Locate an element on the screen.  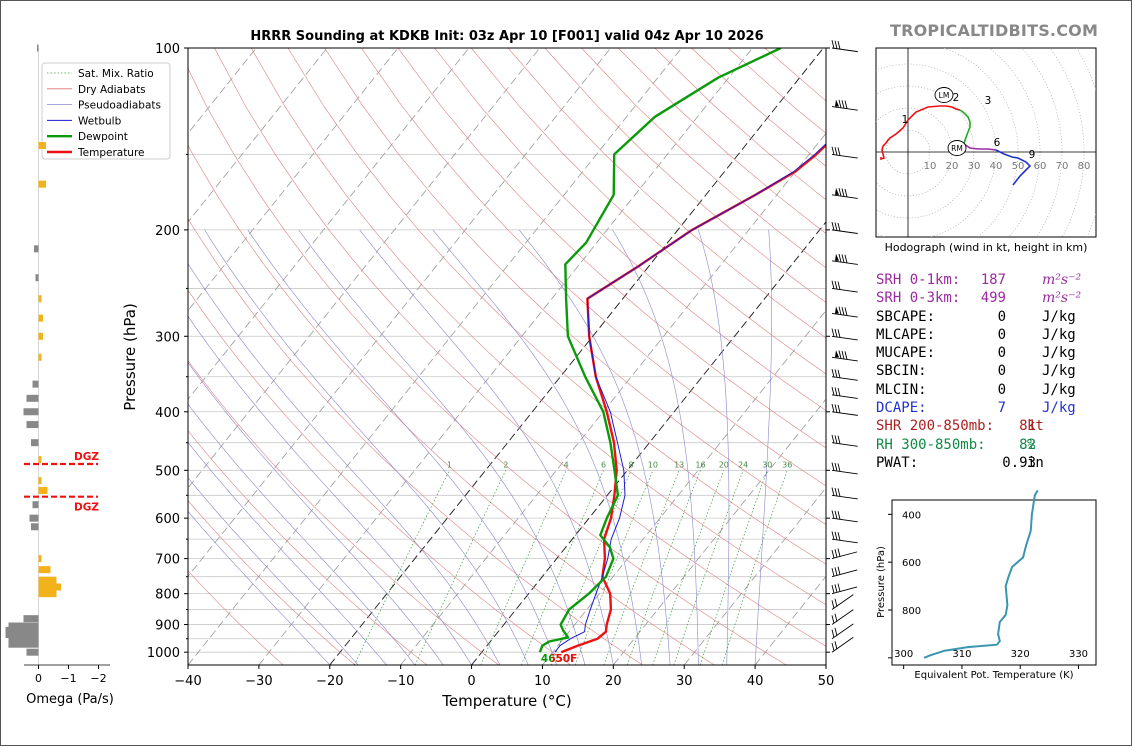
mixing-ratio-label: 8 is located at coordinates (630, 464).